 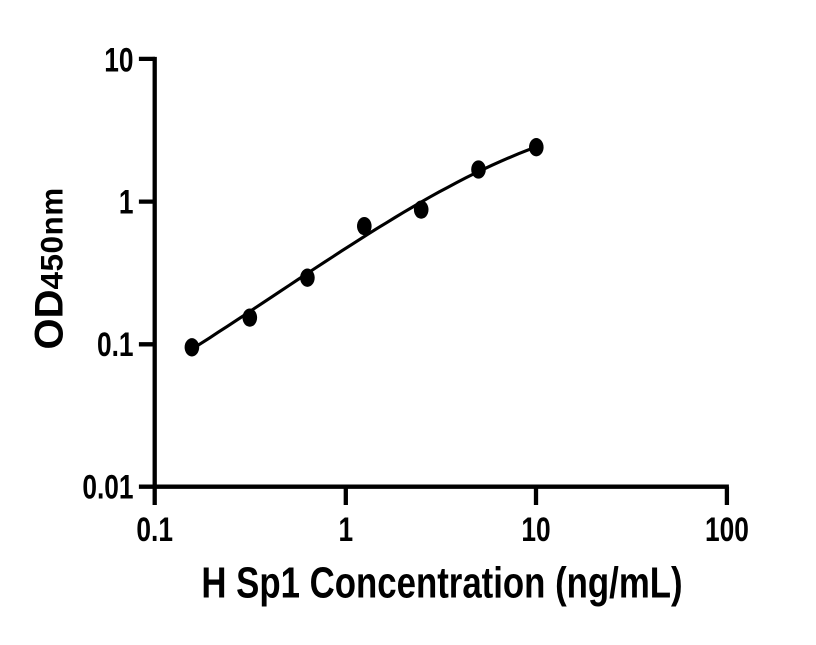 I want to click on svg-text: 0.01, so click(x=107, y=486).